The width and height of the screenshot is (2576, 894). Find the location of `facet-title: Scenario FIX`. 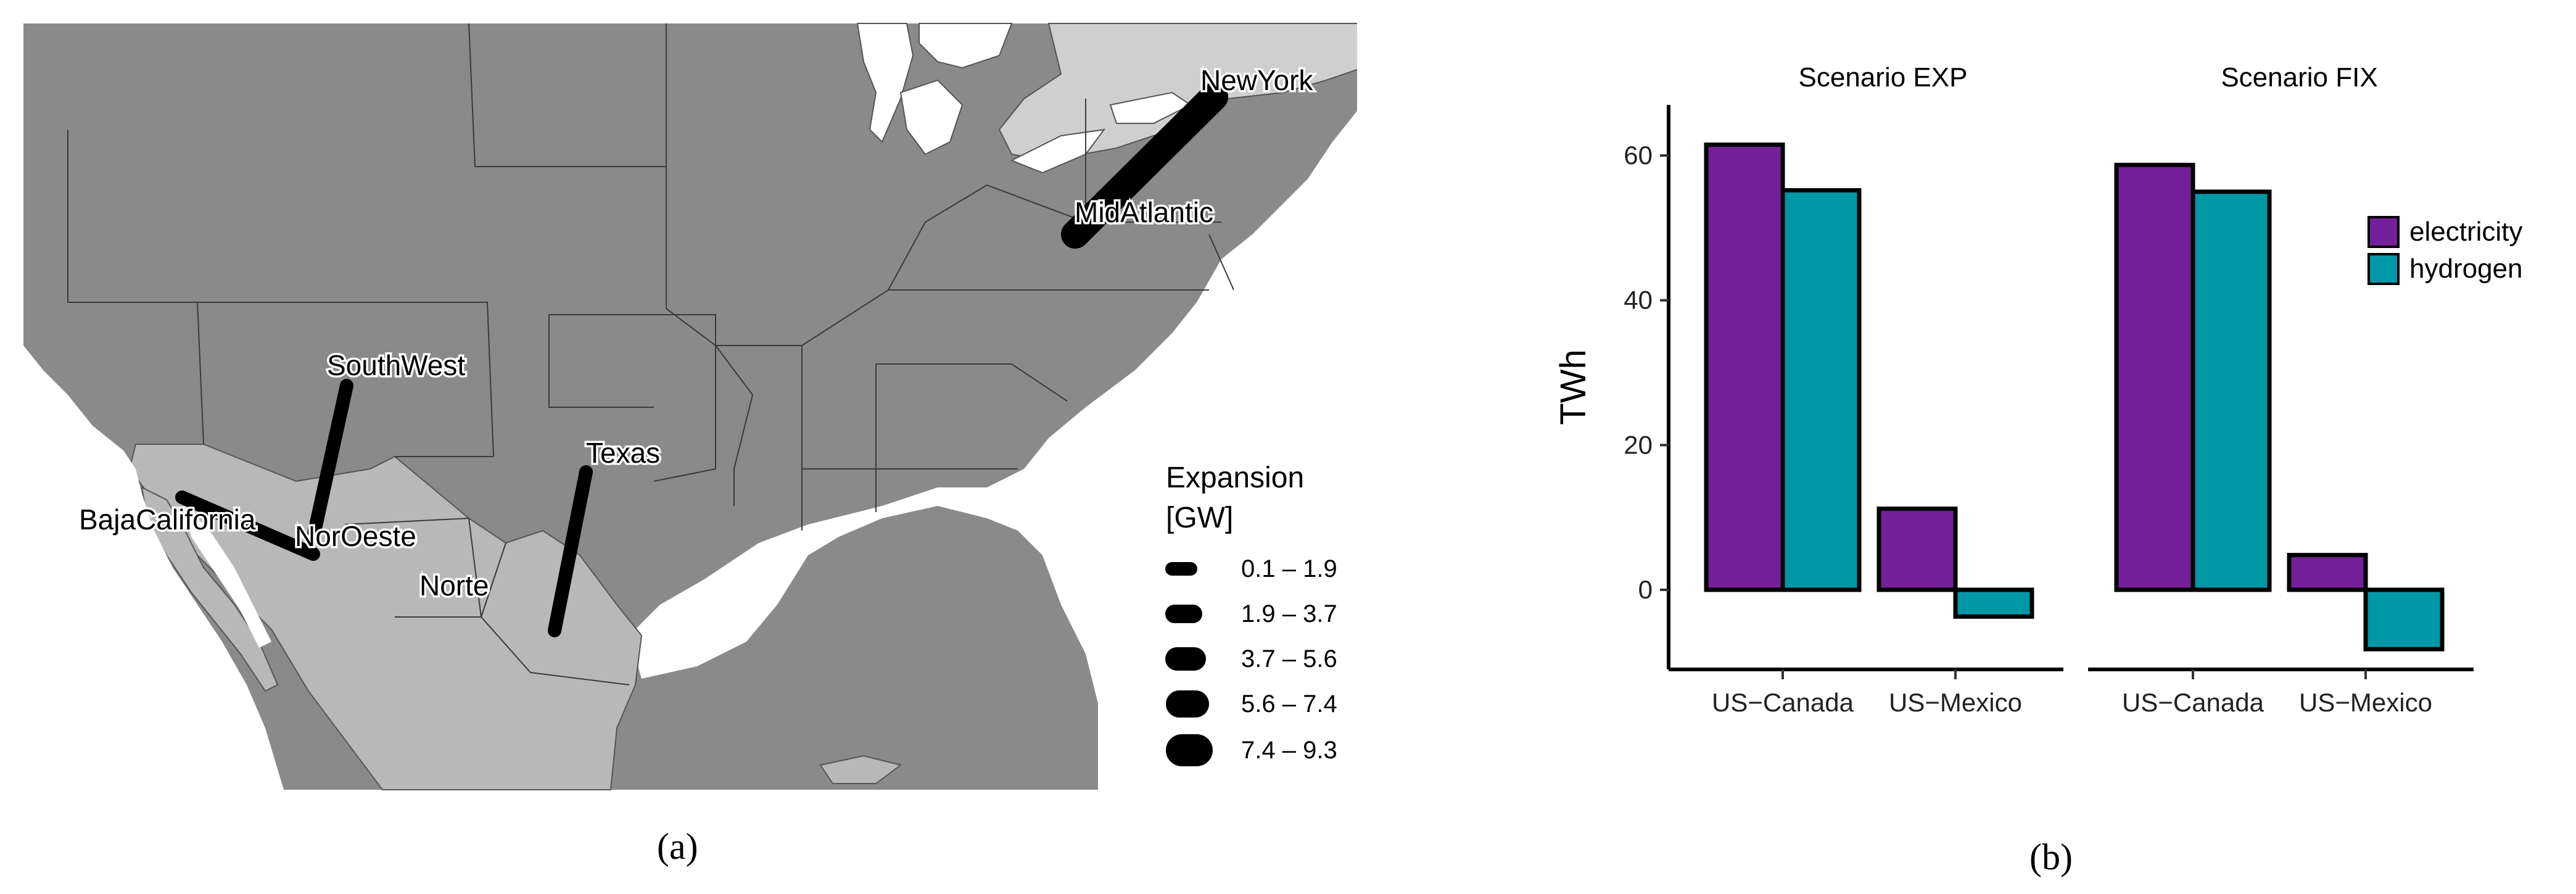

facet-title: Scenario FIX is located at coordinates (2299, 77).